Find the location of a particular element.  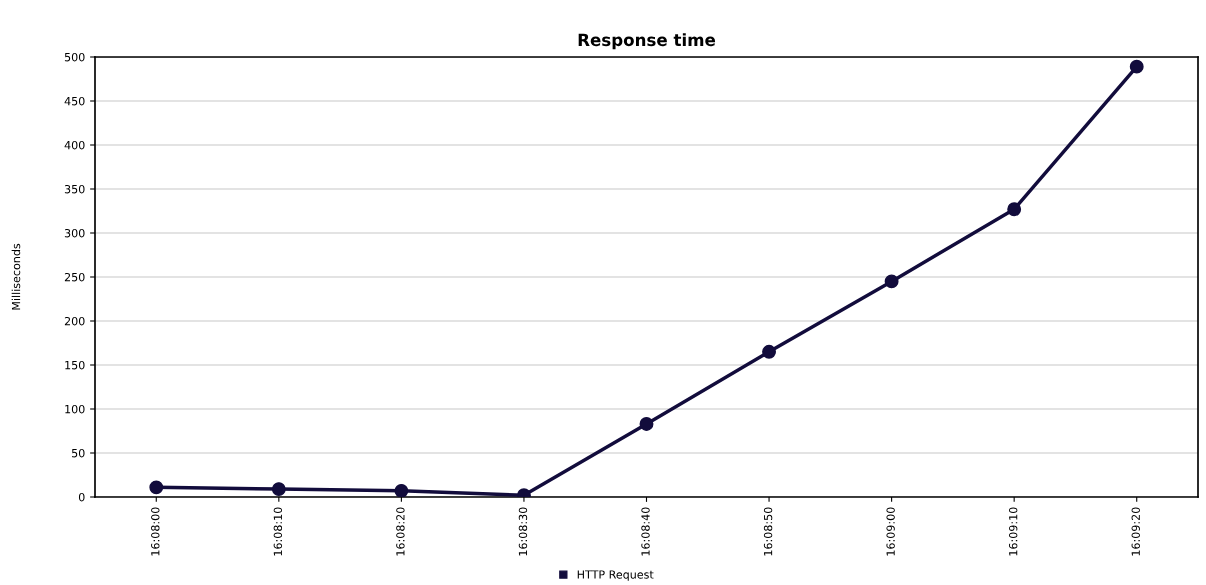

y-tick-label: 150 is located at coordinates (75, 365).